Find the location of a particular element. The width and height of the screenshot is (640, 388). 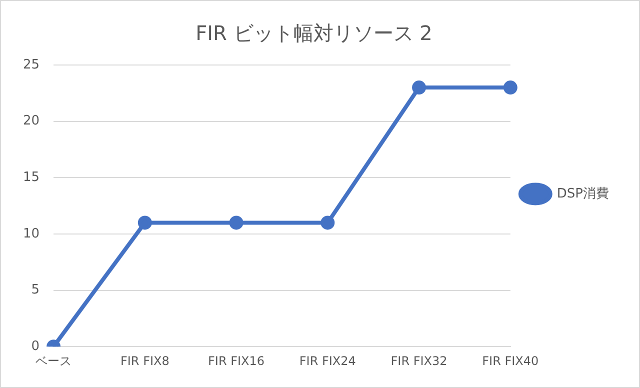

x-tick-label: FIR FIX24 is located at coordinates (327, 361).